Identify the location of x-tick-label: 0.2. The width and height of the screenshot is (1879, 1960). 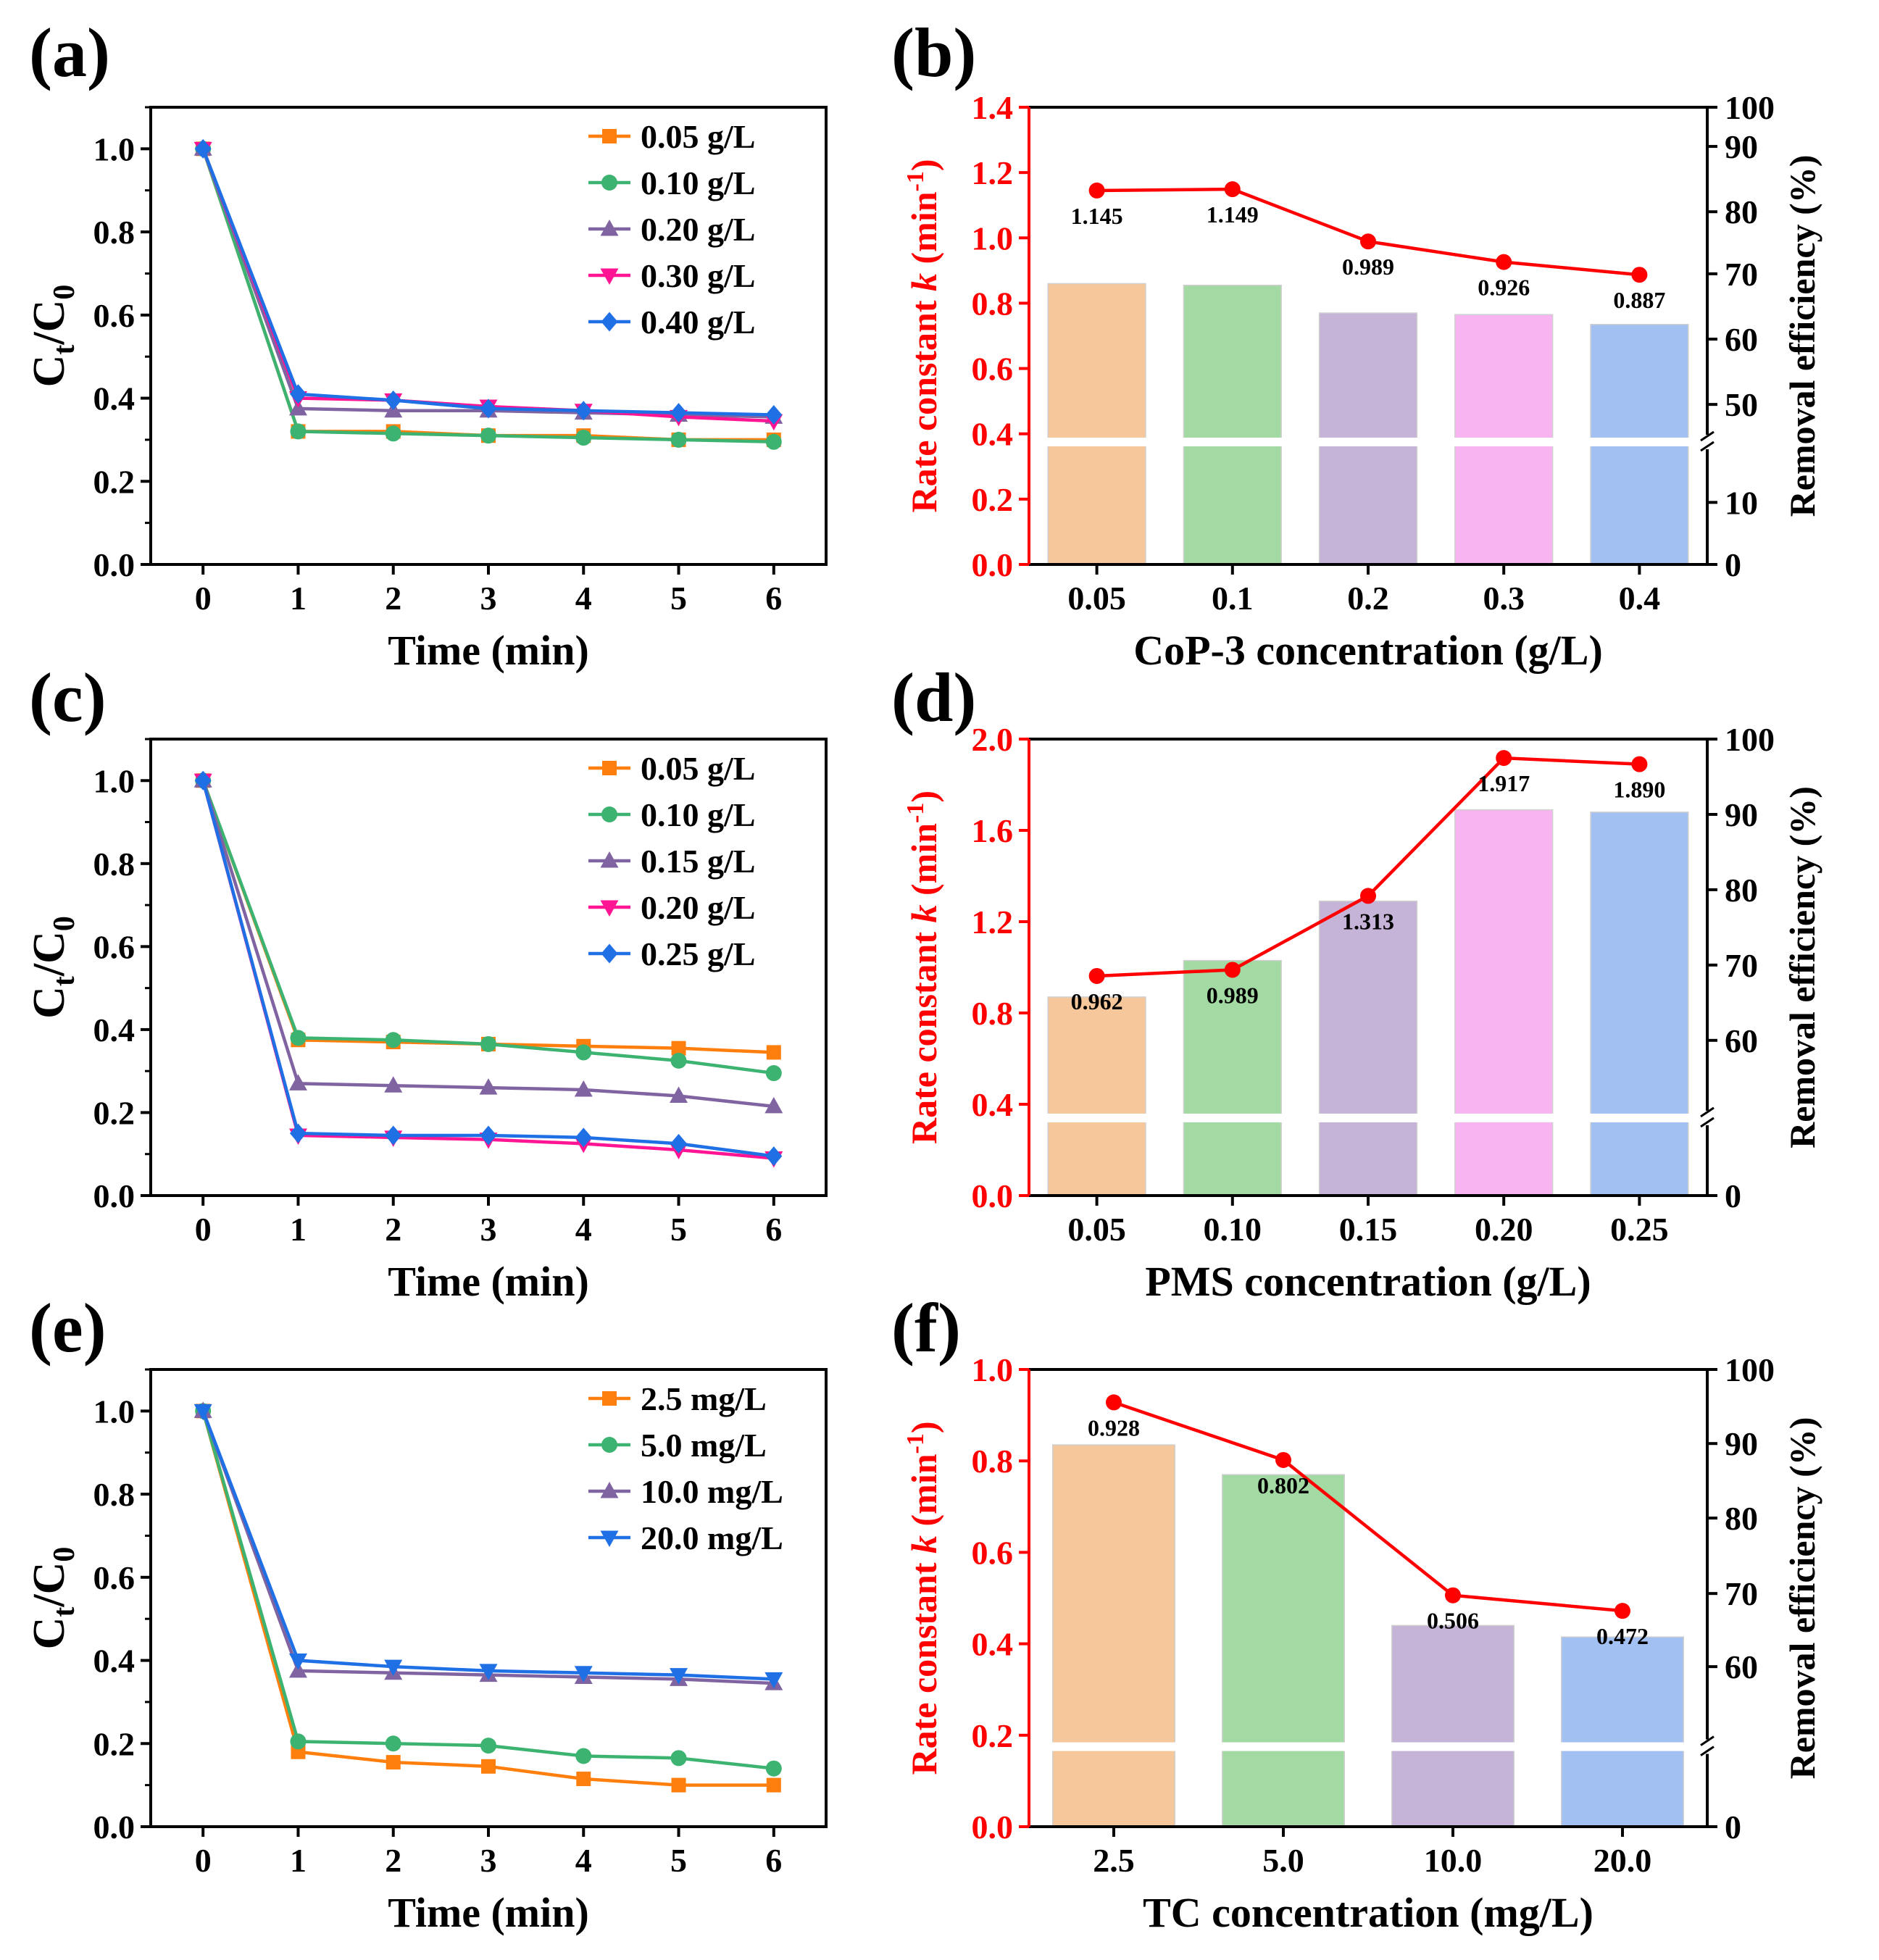
(1368, 598).